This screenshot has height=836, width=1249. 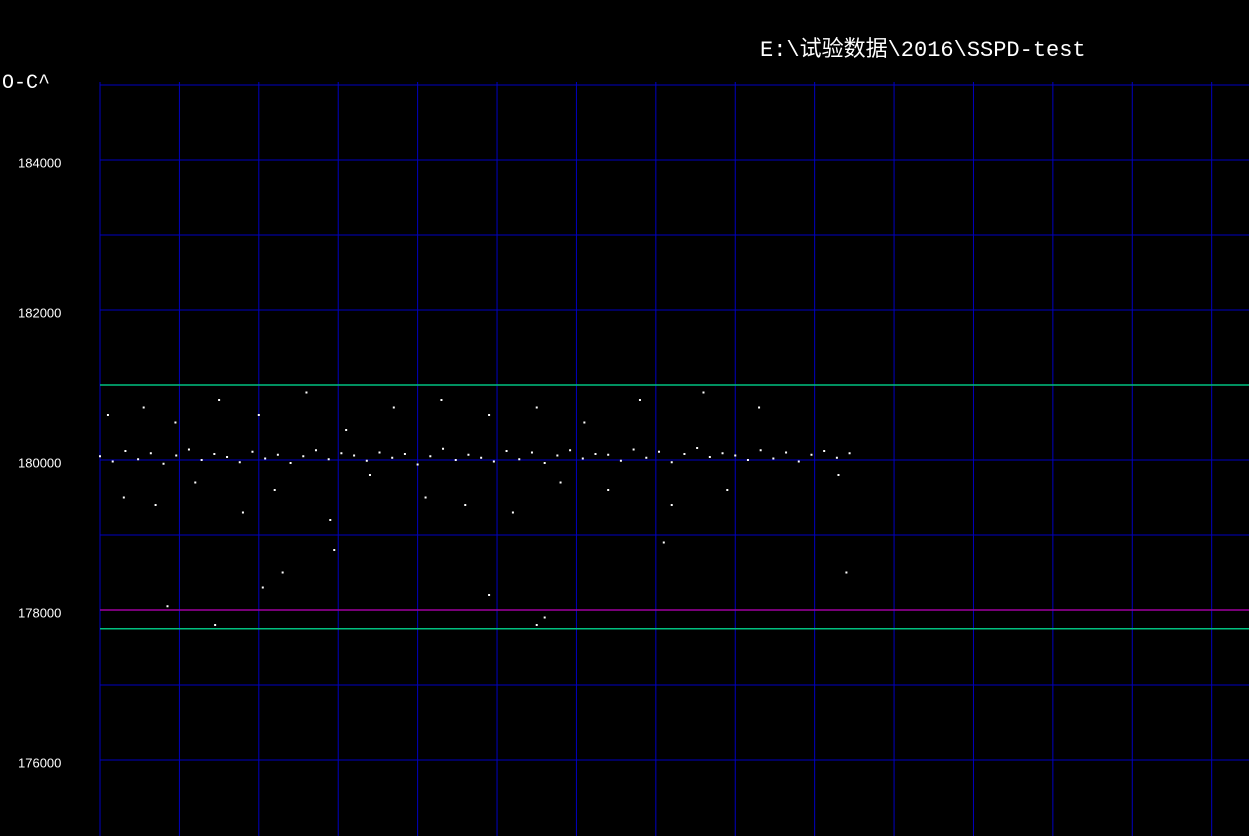 What do you see at coordinates (39, 312) in the screenshot?
I see `y-tick-label: 182000` at bounding box center [39, 312].